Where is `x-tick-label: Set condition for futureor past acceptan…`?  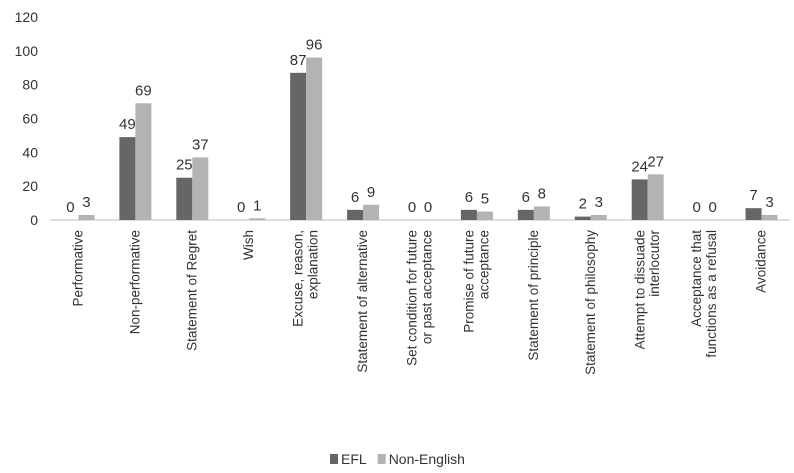 x-tick-label: Set condition for futureor past acceptan… is located at coordinates (420, 298).